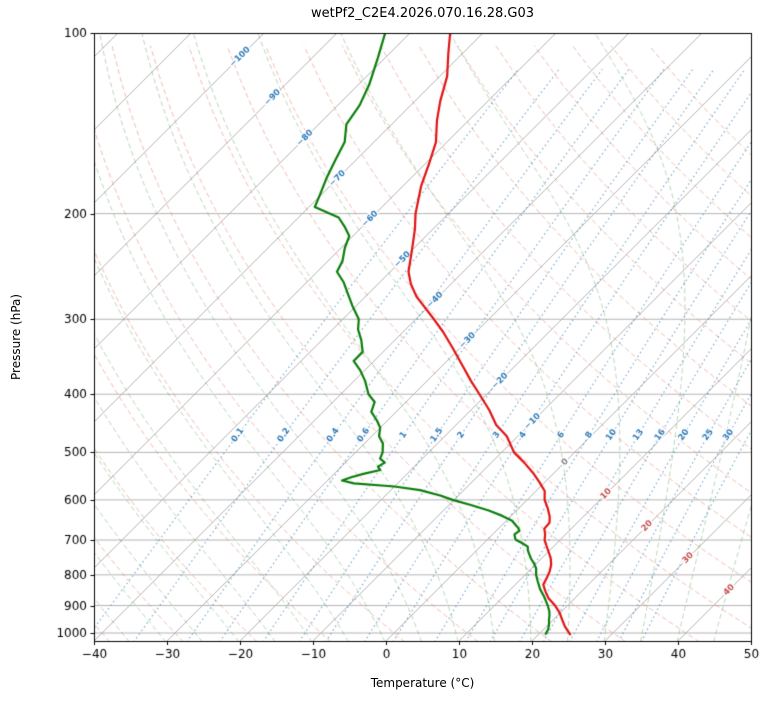 The height and width of the screenshot is (708, 775). Describe the element at coordinates (422, 683) in the screenshot. I see `x-axis-label: Temperature (°C)` at that location.